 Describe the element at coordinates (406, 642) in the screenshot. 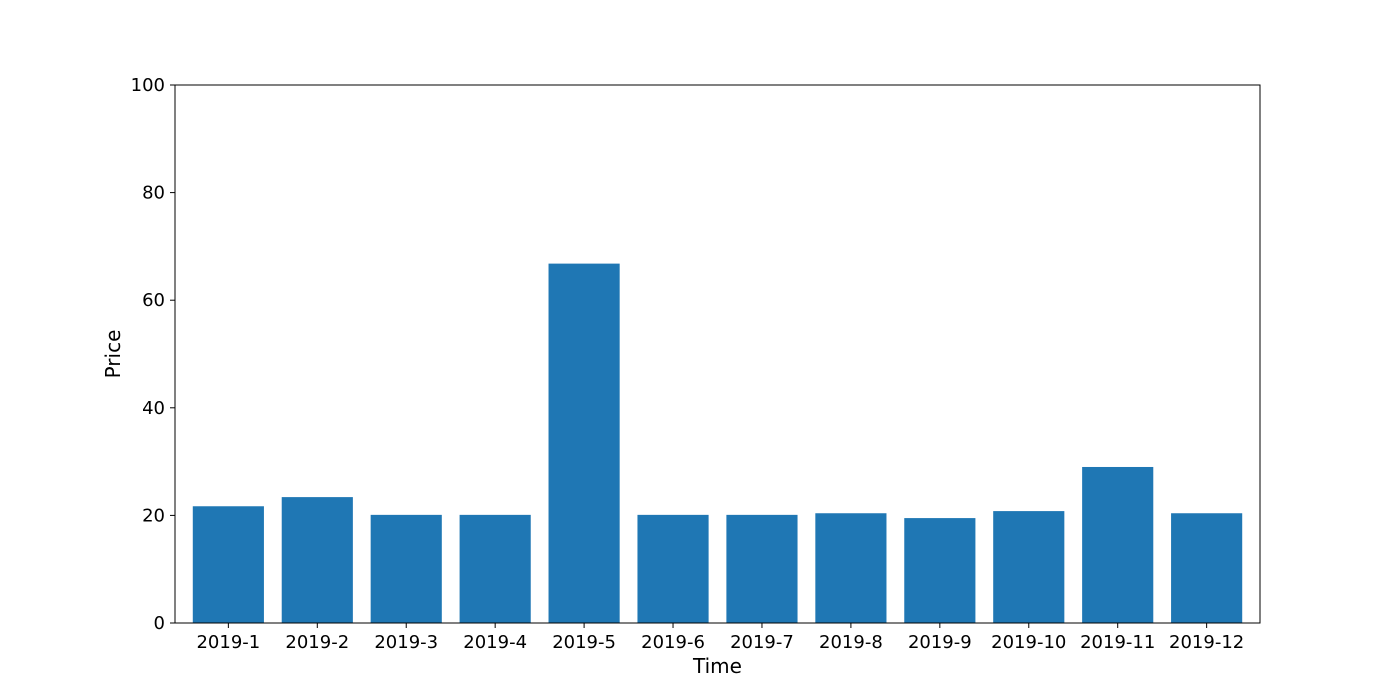

I see `x-tick-label: 2019-3` at that location.